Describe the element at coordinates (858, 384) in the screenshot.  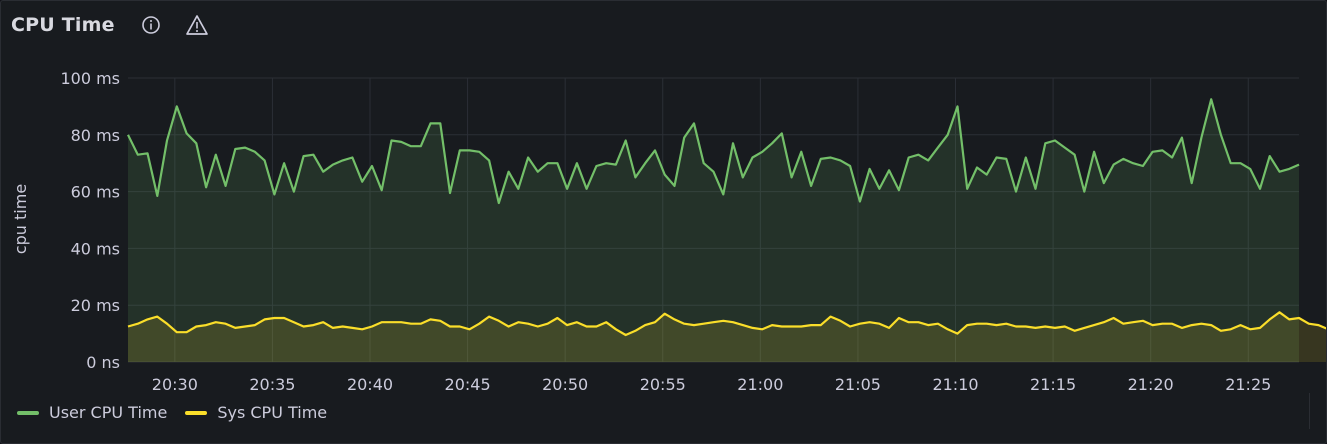
I see `x-tick-label: 21:05` at that location.